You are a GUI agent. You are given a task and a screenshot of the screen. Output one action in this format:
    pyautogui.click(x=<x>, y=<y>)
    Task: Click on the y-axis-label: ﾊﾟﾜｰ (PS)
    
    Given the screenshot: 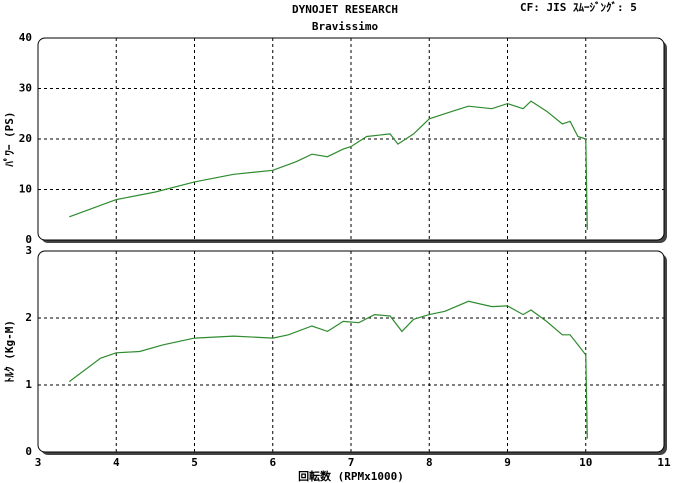 What is the action you would take?
    pyautogui.click(x=9, y=139)
    